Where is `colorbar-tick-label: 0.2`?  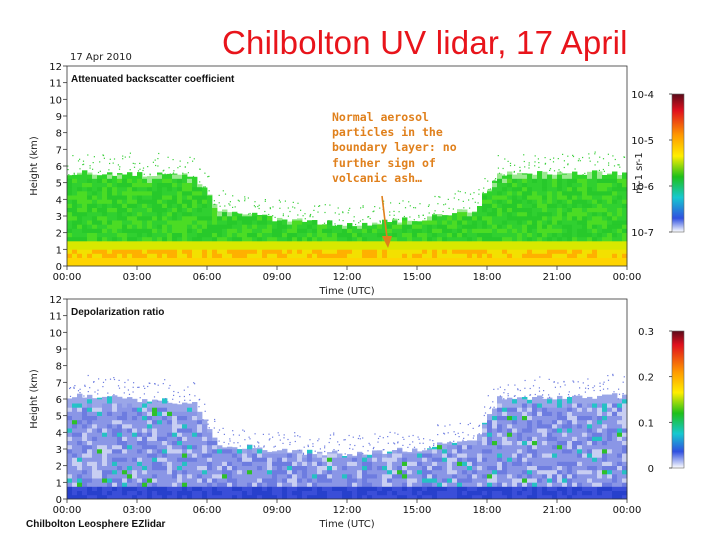 colorbar-tick-label: 0.2 is located at coordinates (646, 378).